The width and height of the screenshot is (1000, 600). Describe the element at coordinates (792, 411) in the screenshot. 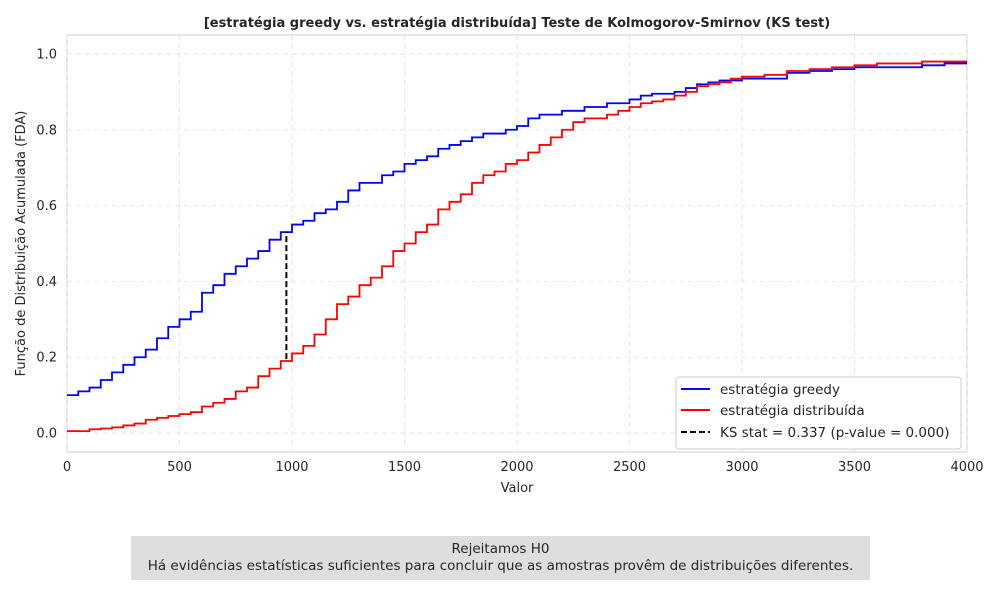

I see `legend-label-distribuida: estratégia distribuída` at that location.